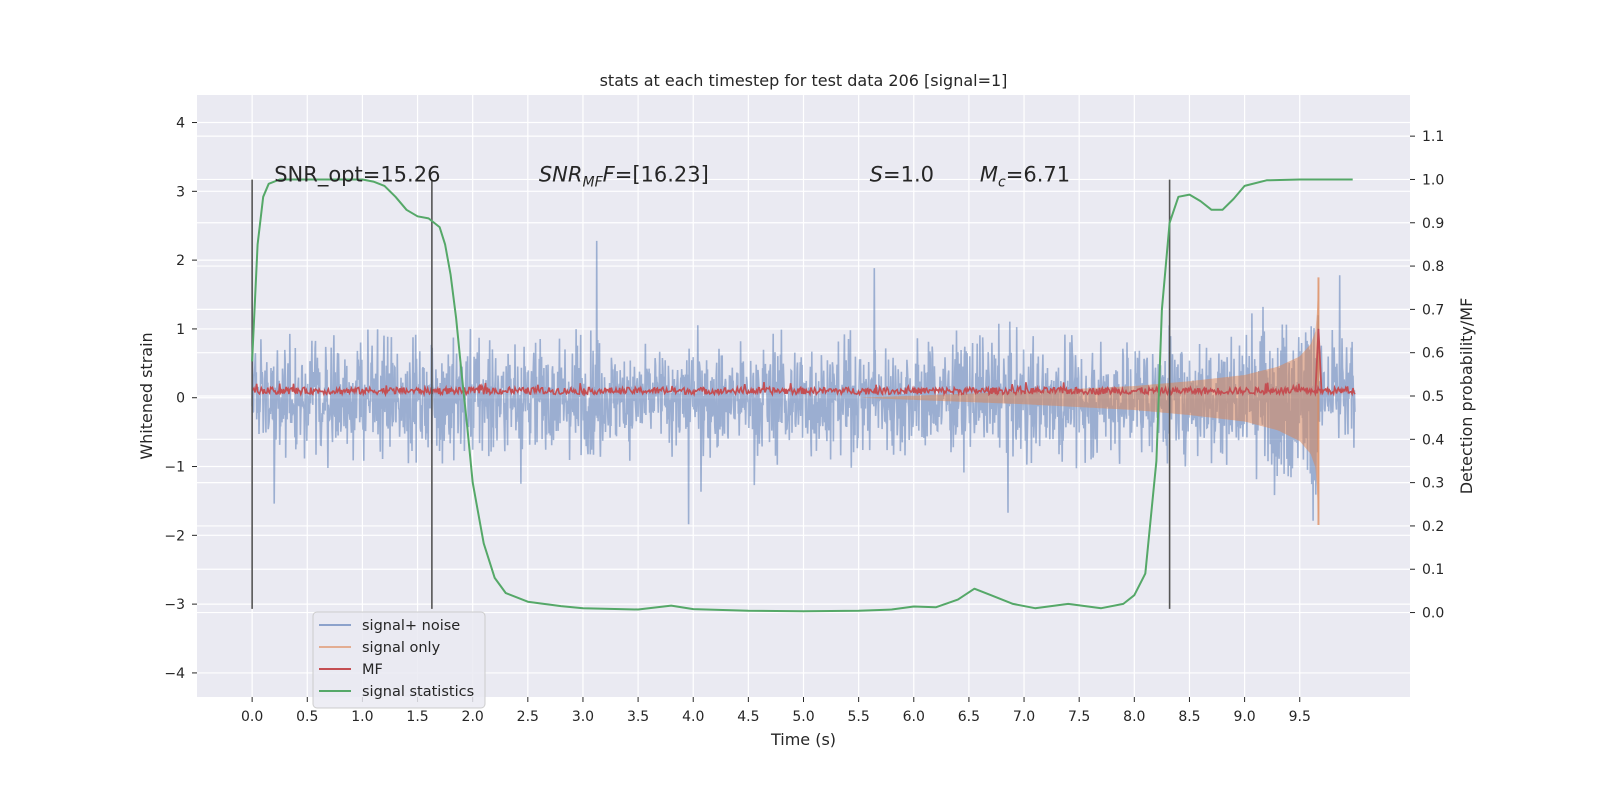 The width and height of the screenshot is (1600, 800). I want to click on x-tick-label: 4.0, so click(693, 717).